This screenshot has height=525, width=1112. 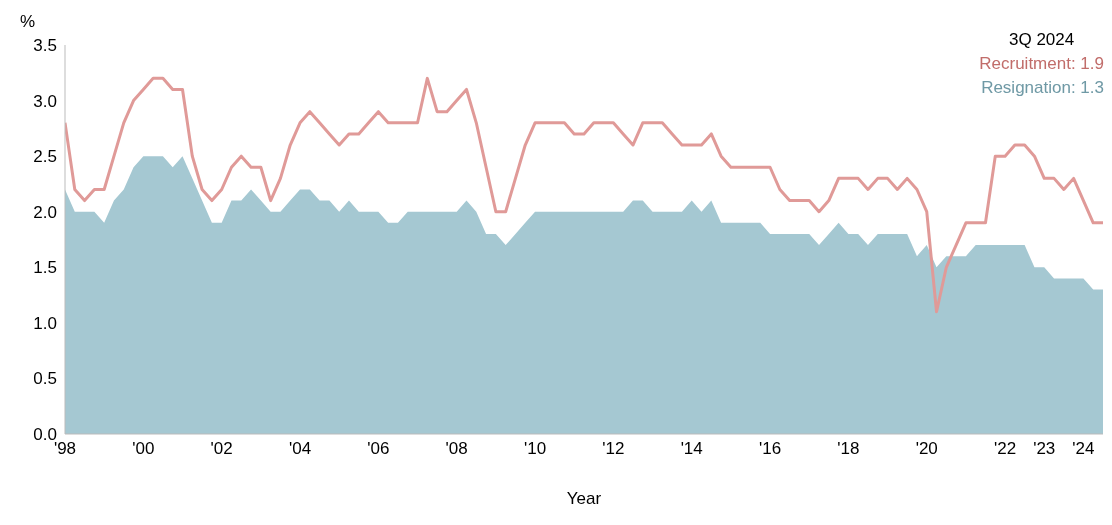 I want to click on y-tick-label: 1.5, so click(x=45, y=268).